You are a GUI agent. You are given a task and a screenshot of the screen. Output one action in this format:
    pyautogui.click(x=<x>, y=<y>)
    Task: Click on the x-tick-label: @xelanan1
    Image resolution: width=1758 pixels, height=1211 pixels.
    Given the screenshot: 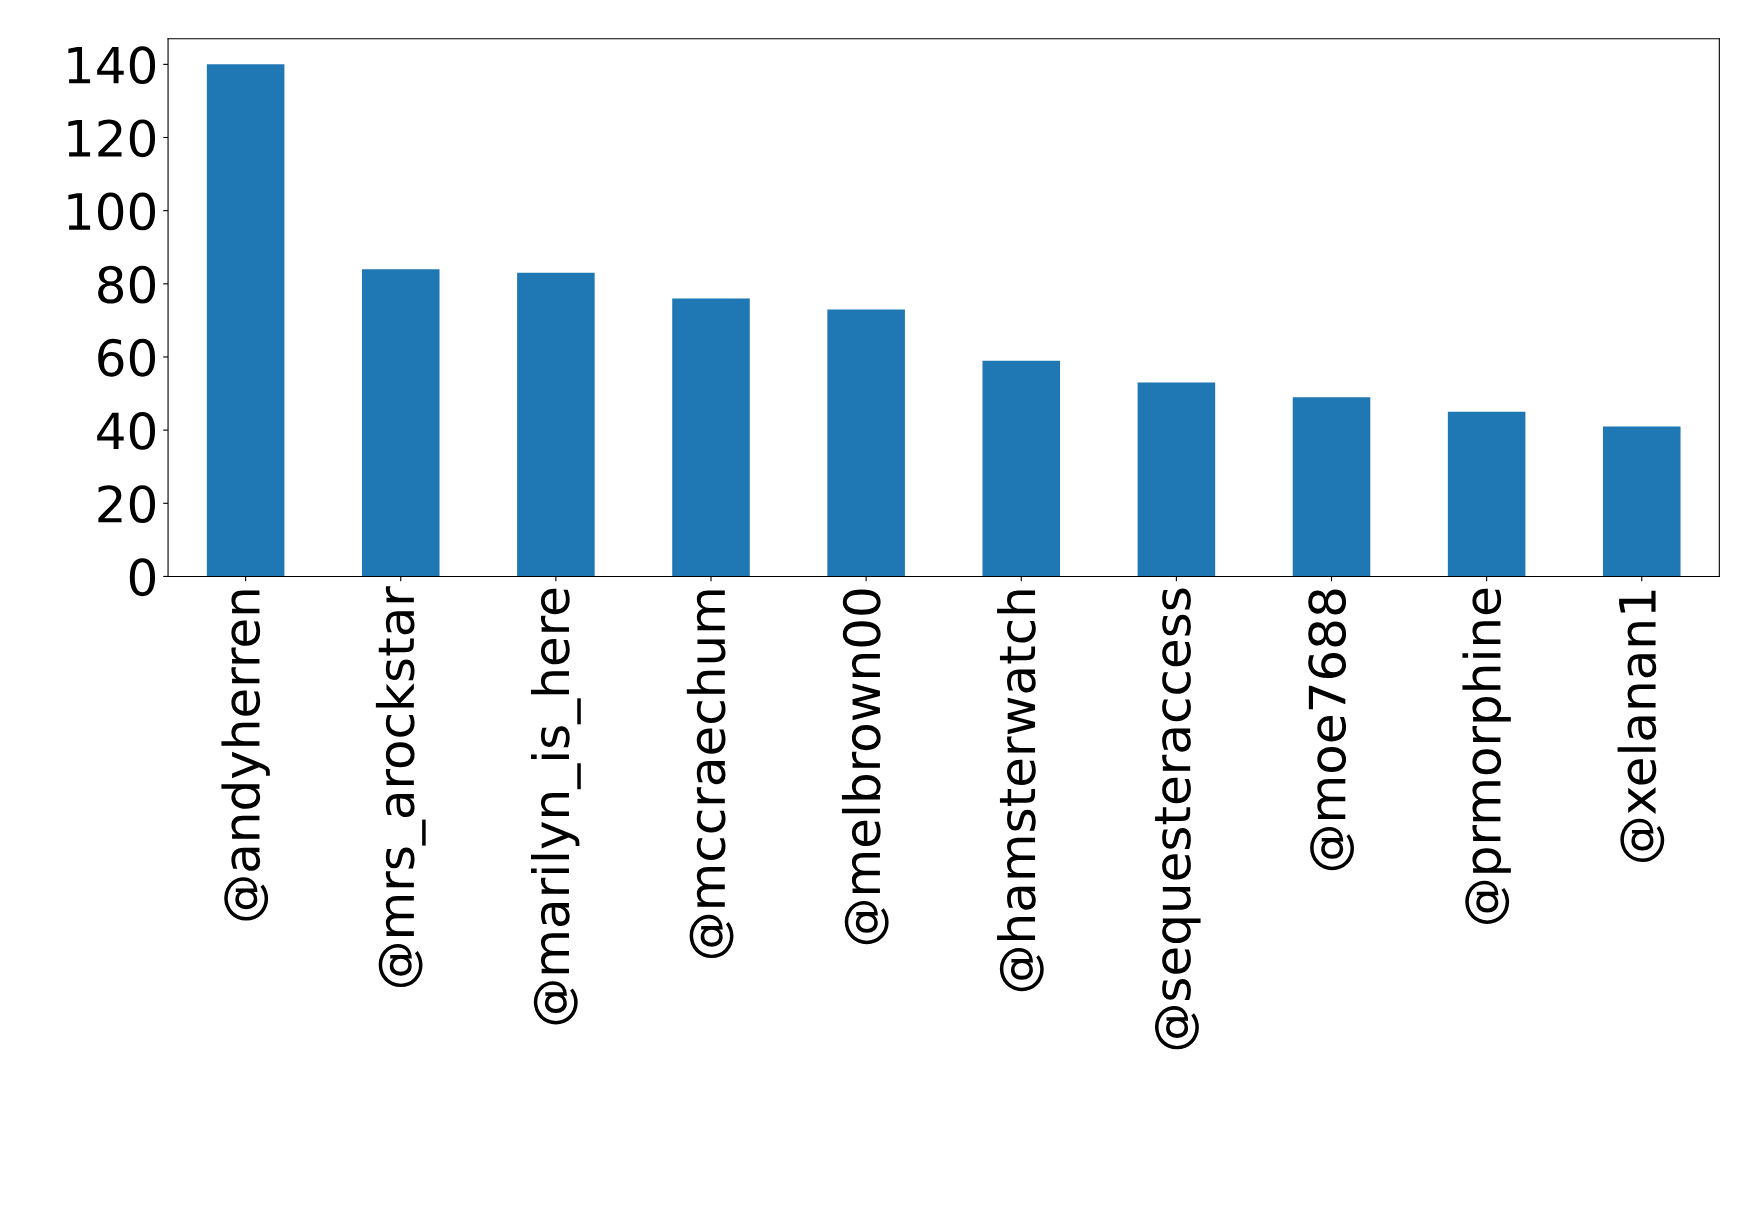 What is the action you would take?
    pyautogui.click(x=1641, y=726)
    